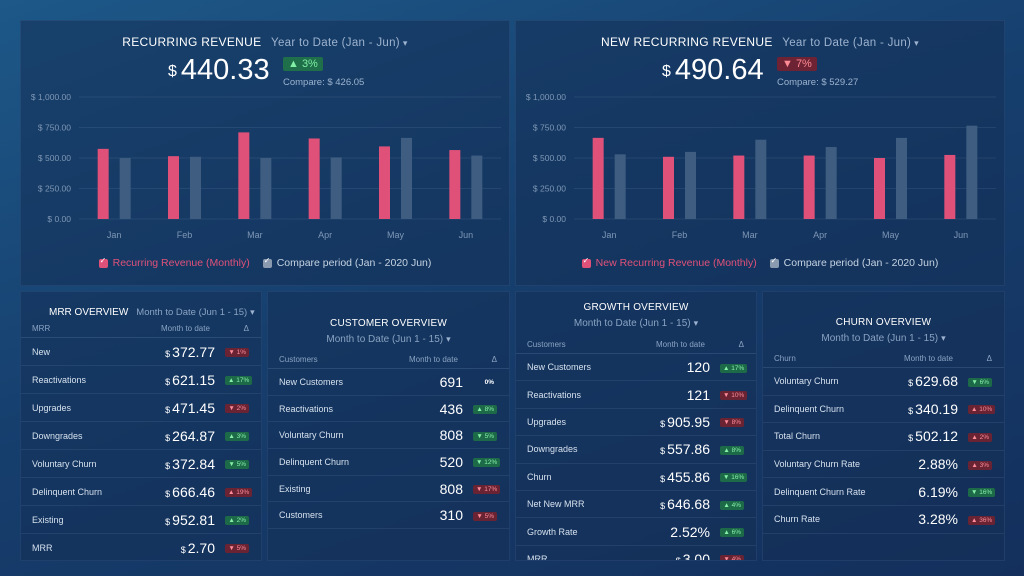 The height and width of the screenshot is (576, 1024). What do you see at coordinates (54, 158) in the screenshot?
I see `y-tick-label: $ 500.00` at bounding box center [54, 158].